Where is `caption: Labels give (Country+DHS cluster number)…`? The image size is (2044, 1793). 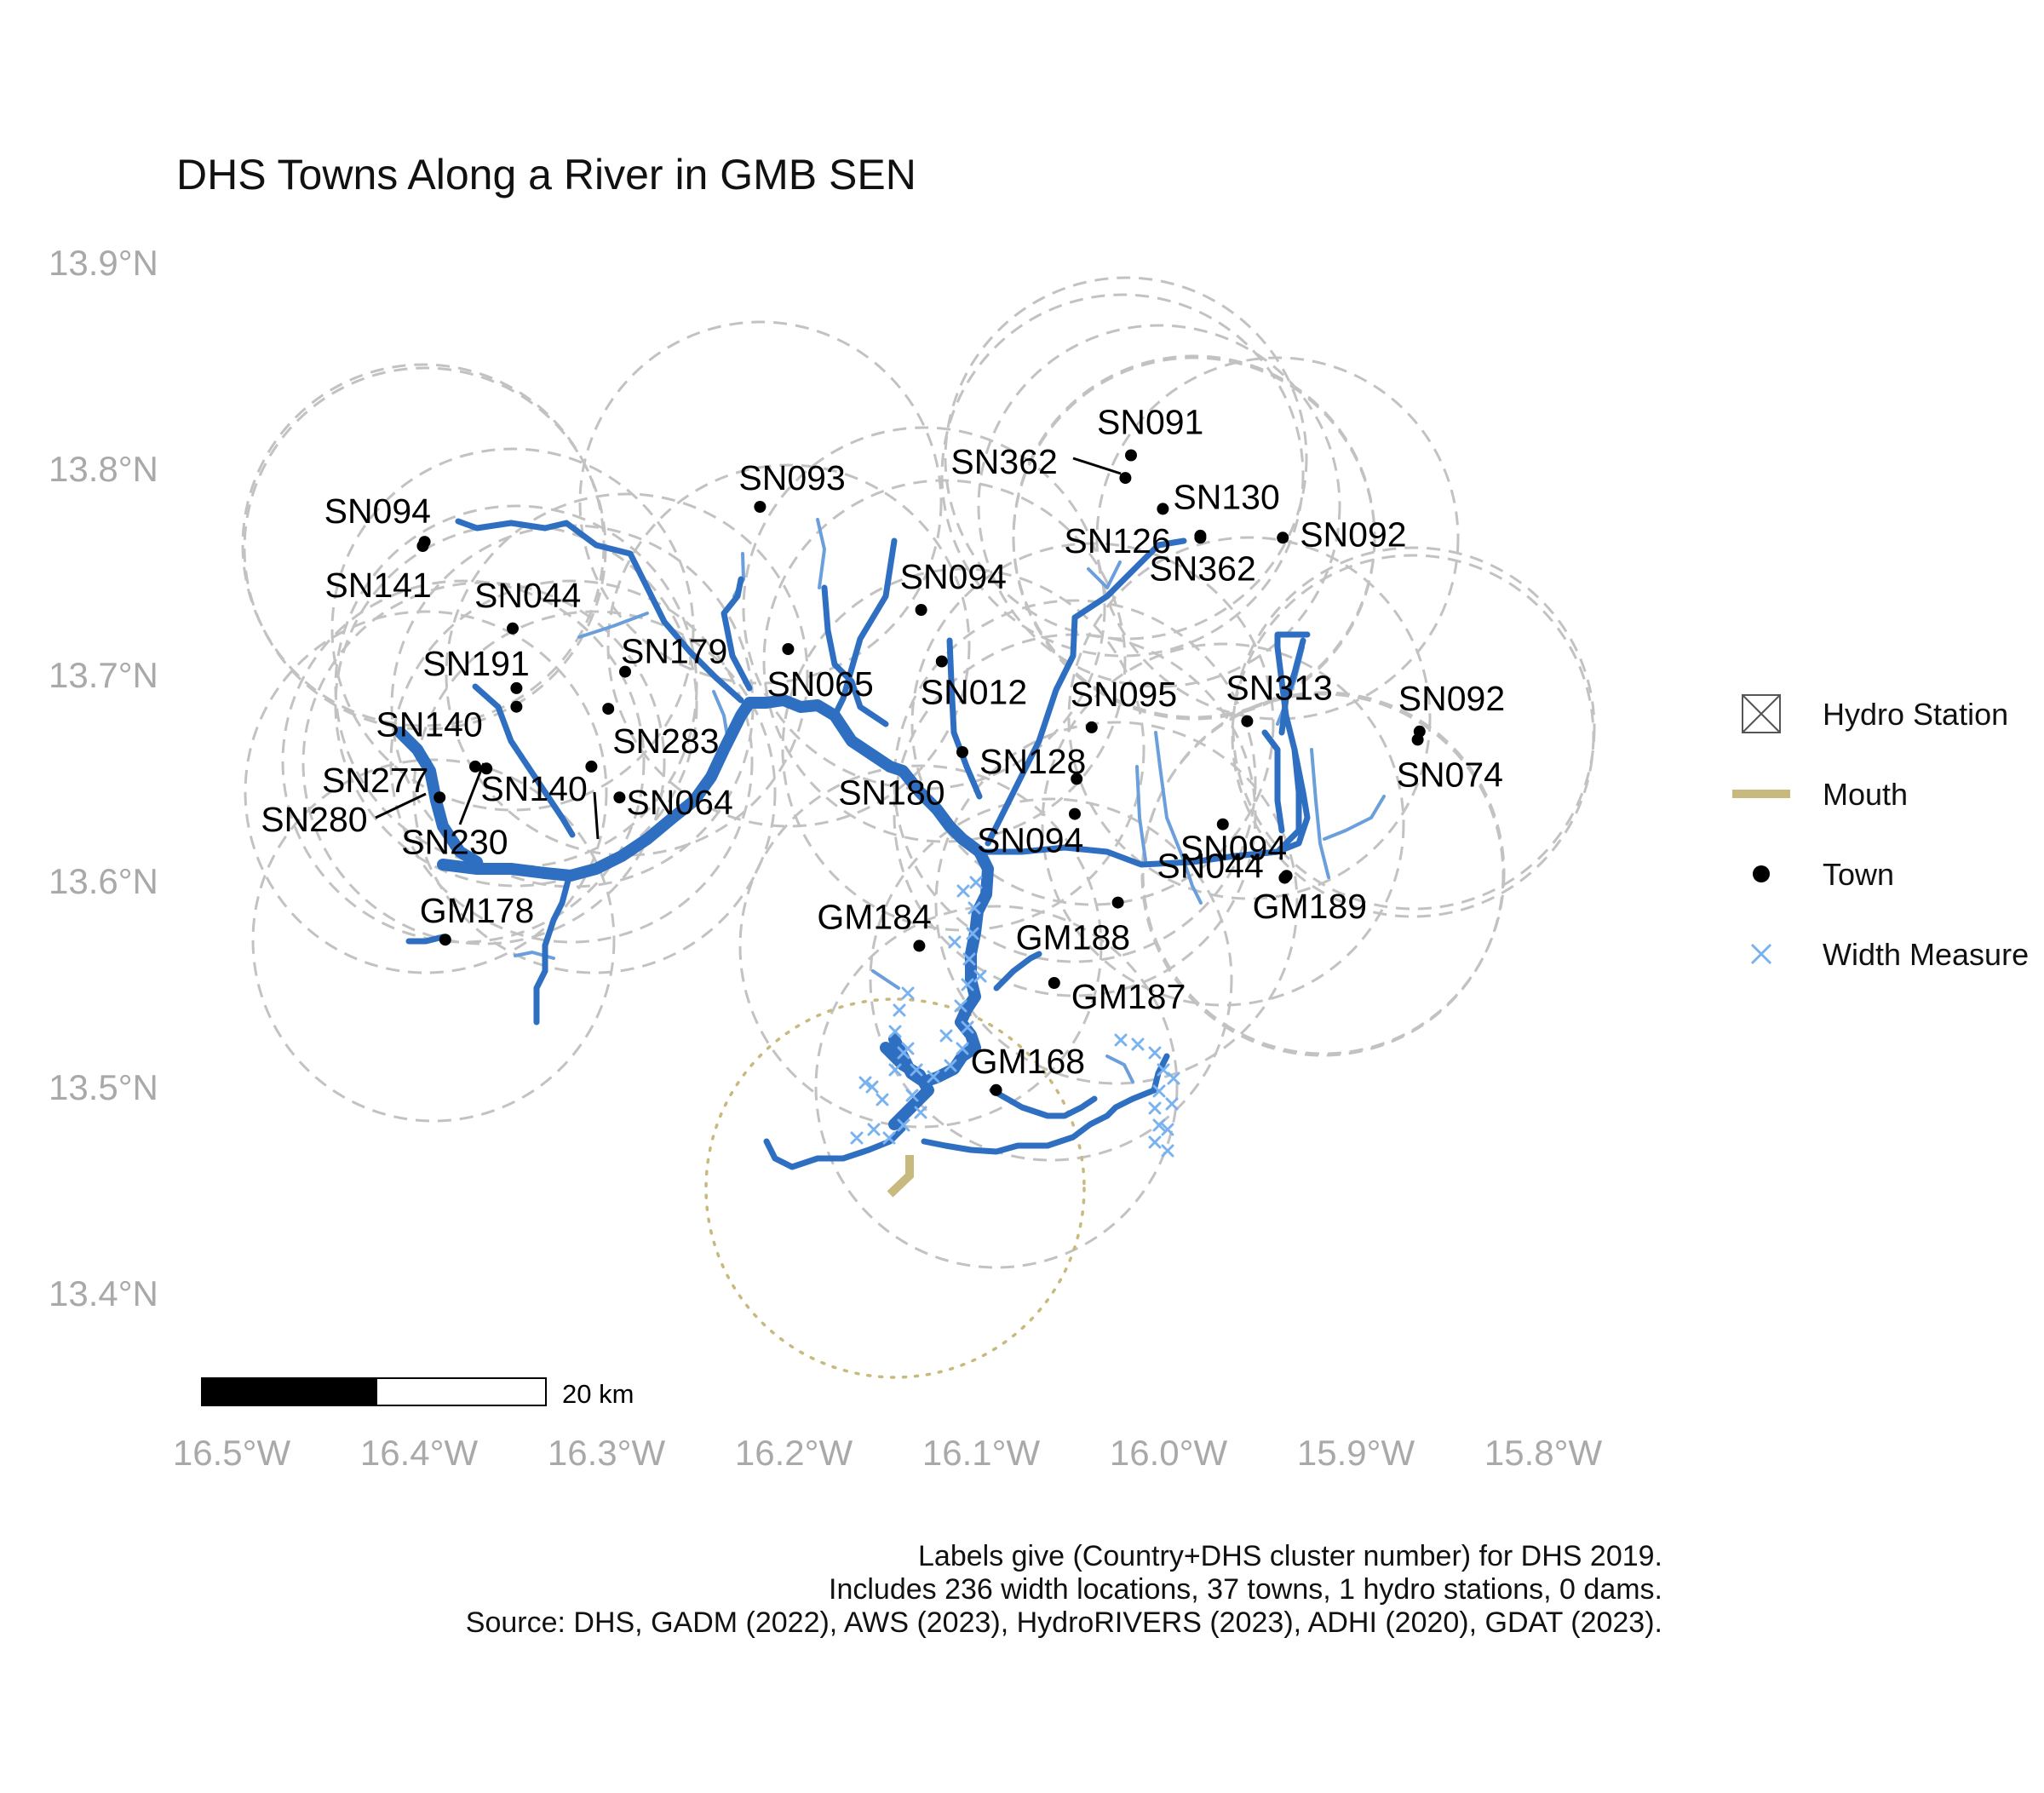 caption: Labels give (Country+DHS cluster number)… is located at coordinates (1064, 1590).